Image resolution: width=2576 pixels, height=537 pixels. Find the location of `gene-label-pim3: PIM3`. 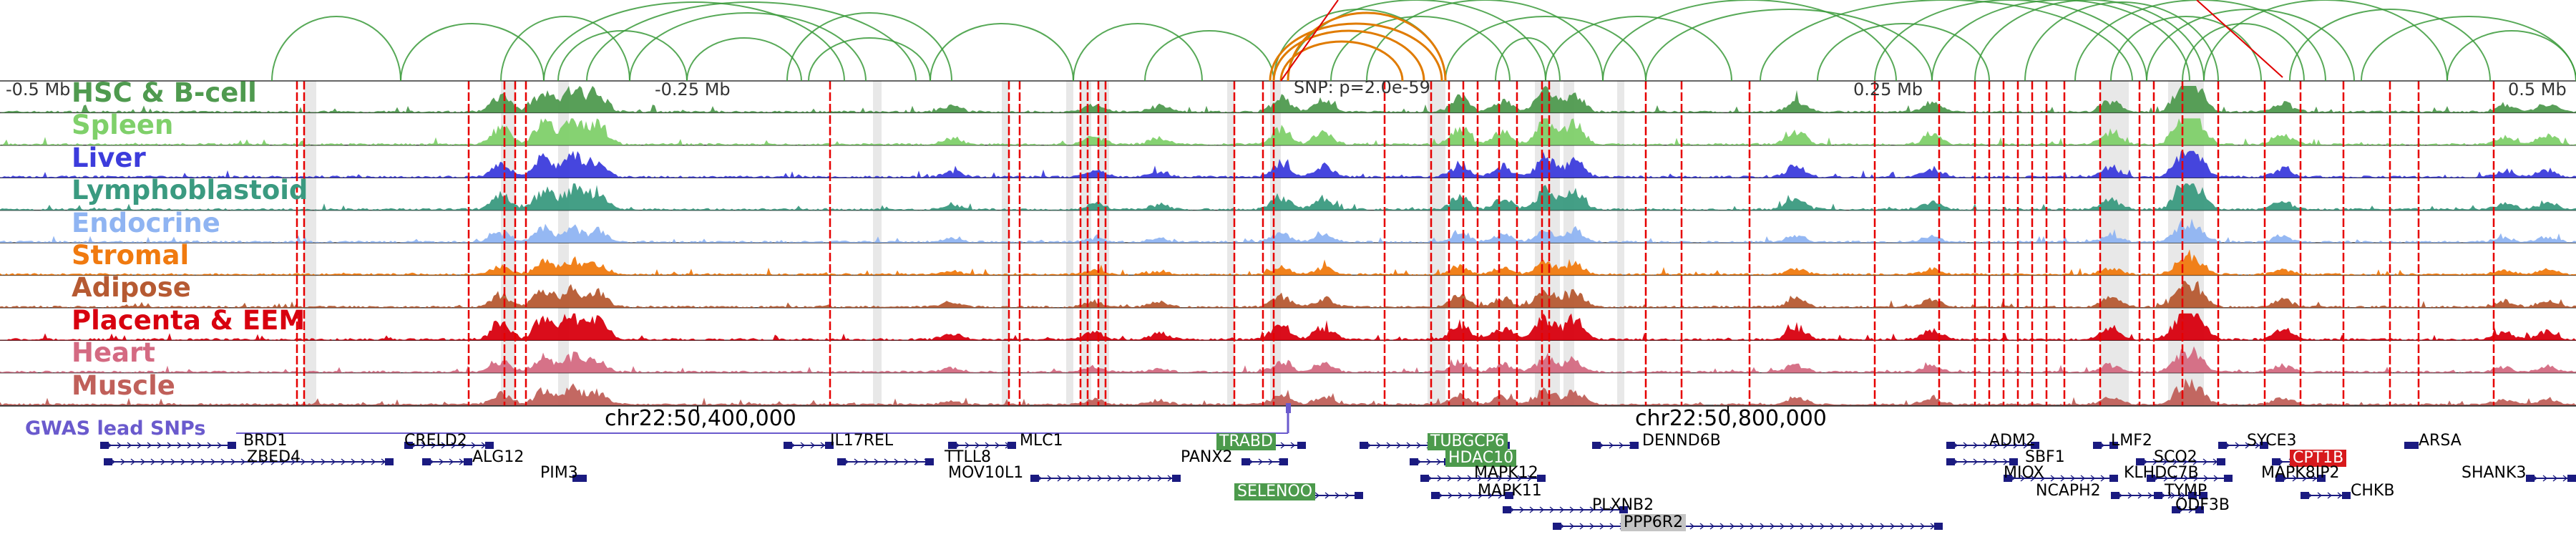

gene-label-pim3: PIM3 is located at coordinates (559, 473).